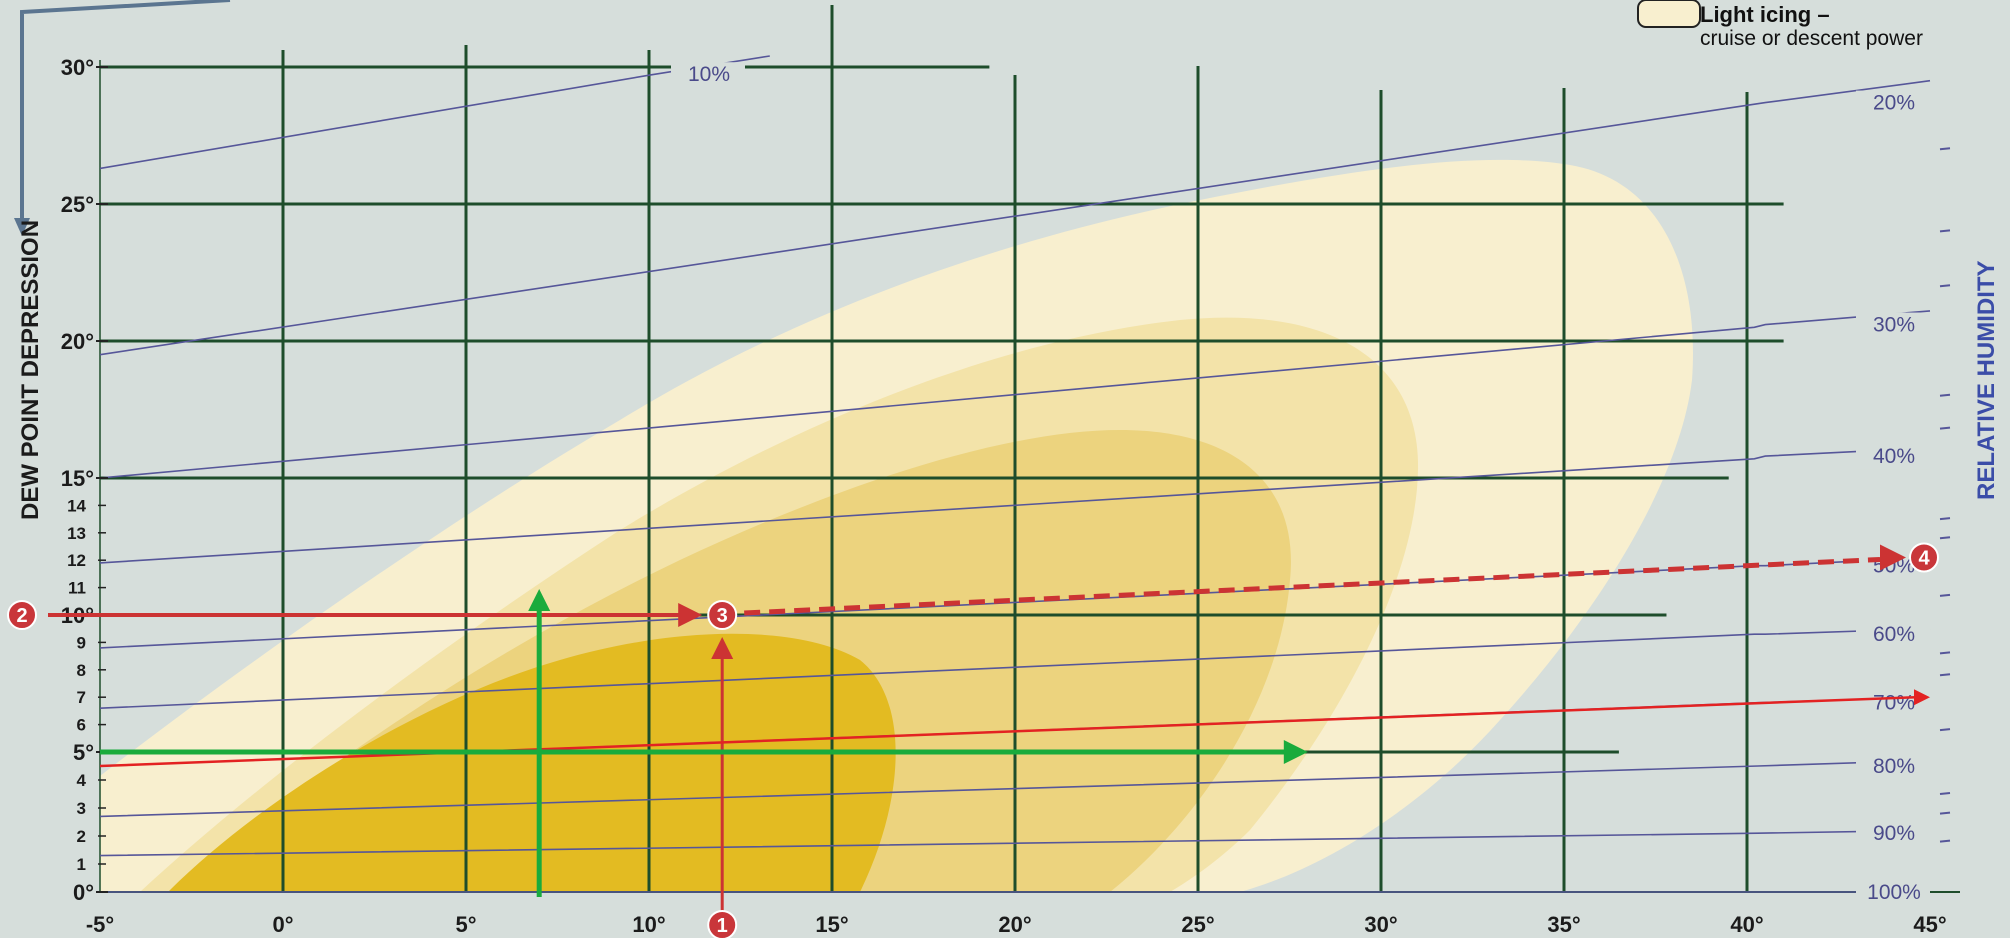 The width and height of the screenshot is (2010, 938). What do you see at coordinates (1746, 924) in the screenshot?
I see `x-tick-label: 40°` at bounding box center [1746, 924].